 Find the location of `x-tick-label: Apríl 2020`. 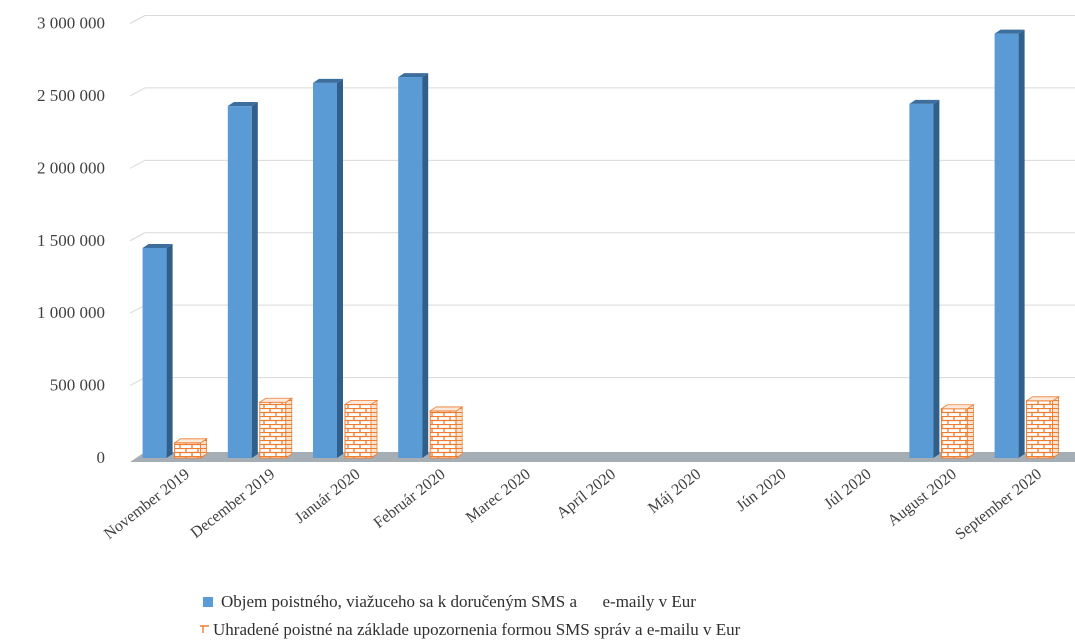

x-tick-label: Apríl 2020 is located at coordinates (586, 494).